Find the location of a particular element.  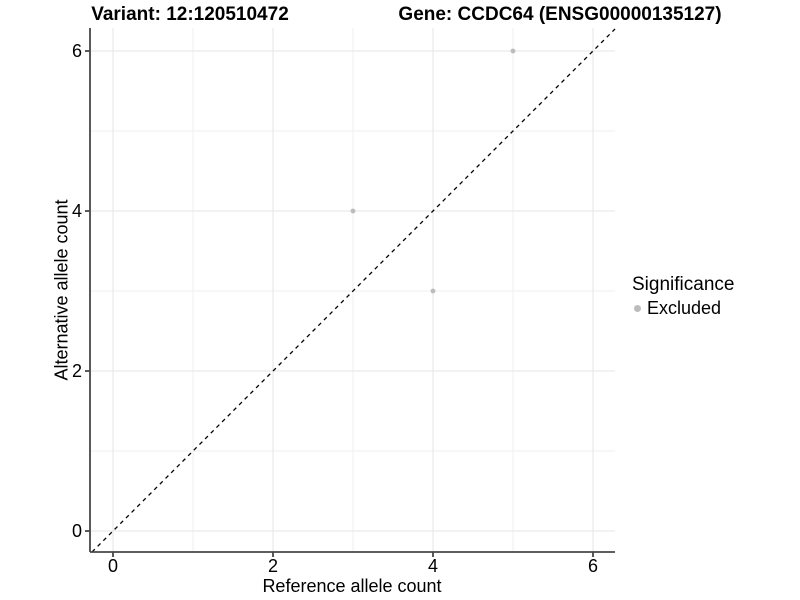

y-axis-title: Alternative allele count is located at coordinates (61, 290).